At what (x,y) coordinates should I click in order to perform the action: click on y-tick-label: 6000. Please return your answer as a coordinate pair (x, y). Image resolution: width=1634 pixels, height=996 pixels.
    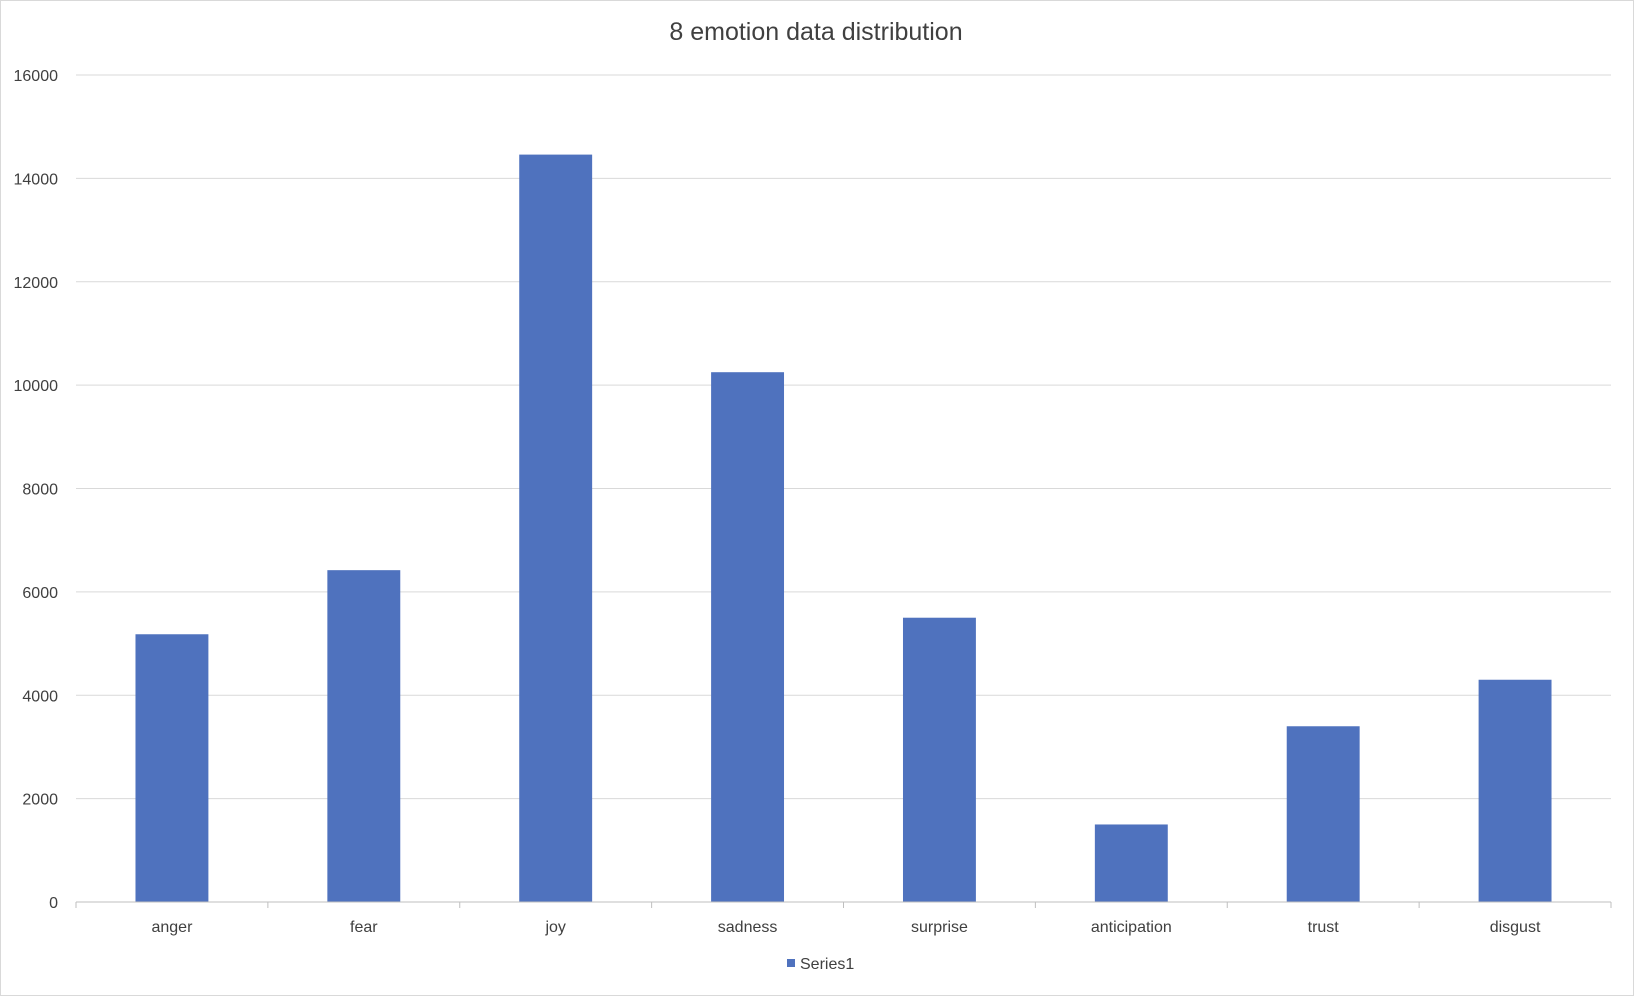
    Looking at the image, I should click on (40, 593).